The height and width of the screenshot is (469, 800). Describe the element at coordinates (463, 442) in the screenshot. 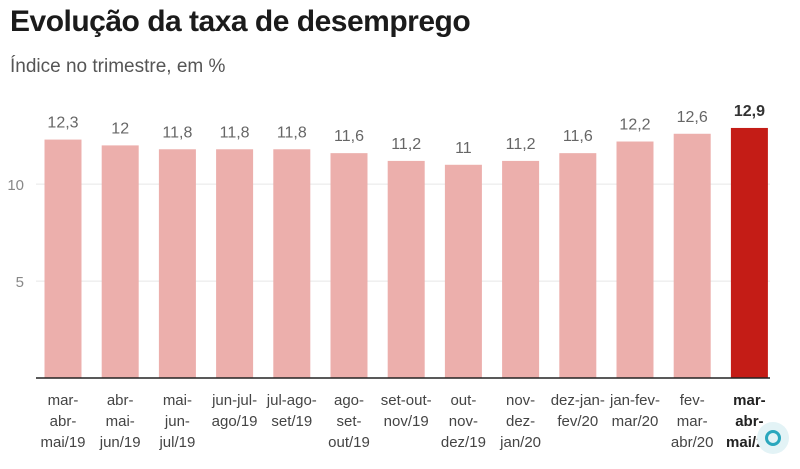

I see `x-tick-label: dez/19` at that location.